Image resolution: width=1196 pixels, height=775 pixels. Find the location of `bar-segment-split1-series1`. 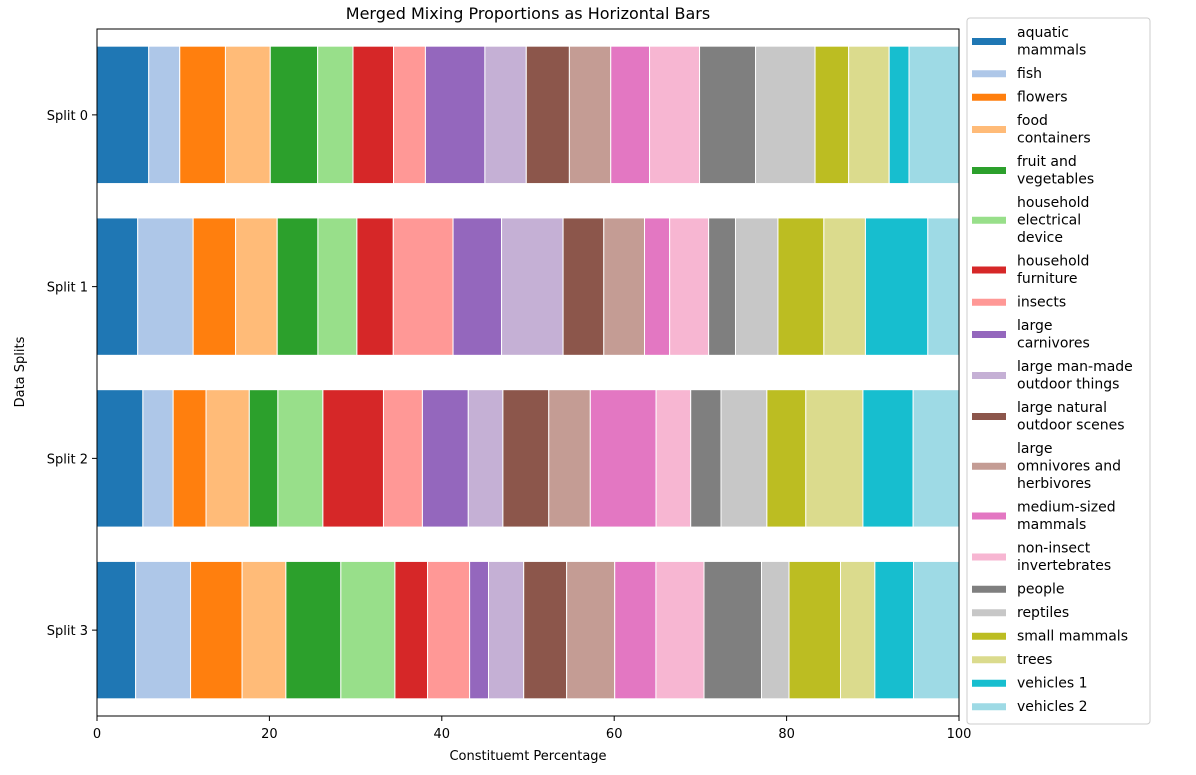

bar-segment-split1-series1 is located at coordinates (165, 286).